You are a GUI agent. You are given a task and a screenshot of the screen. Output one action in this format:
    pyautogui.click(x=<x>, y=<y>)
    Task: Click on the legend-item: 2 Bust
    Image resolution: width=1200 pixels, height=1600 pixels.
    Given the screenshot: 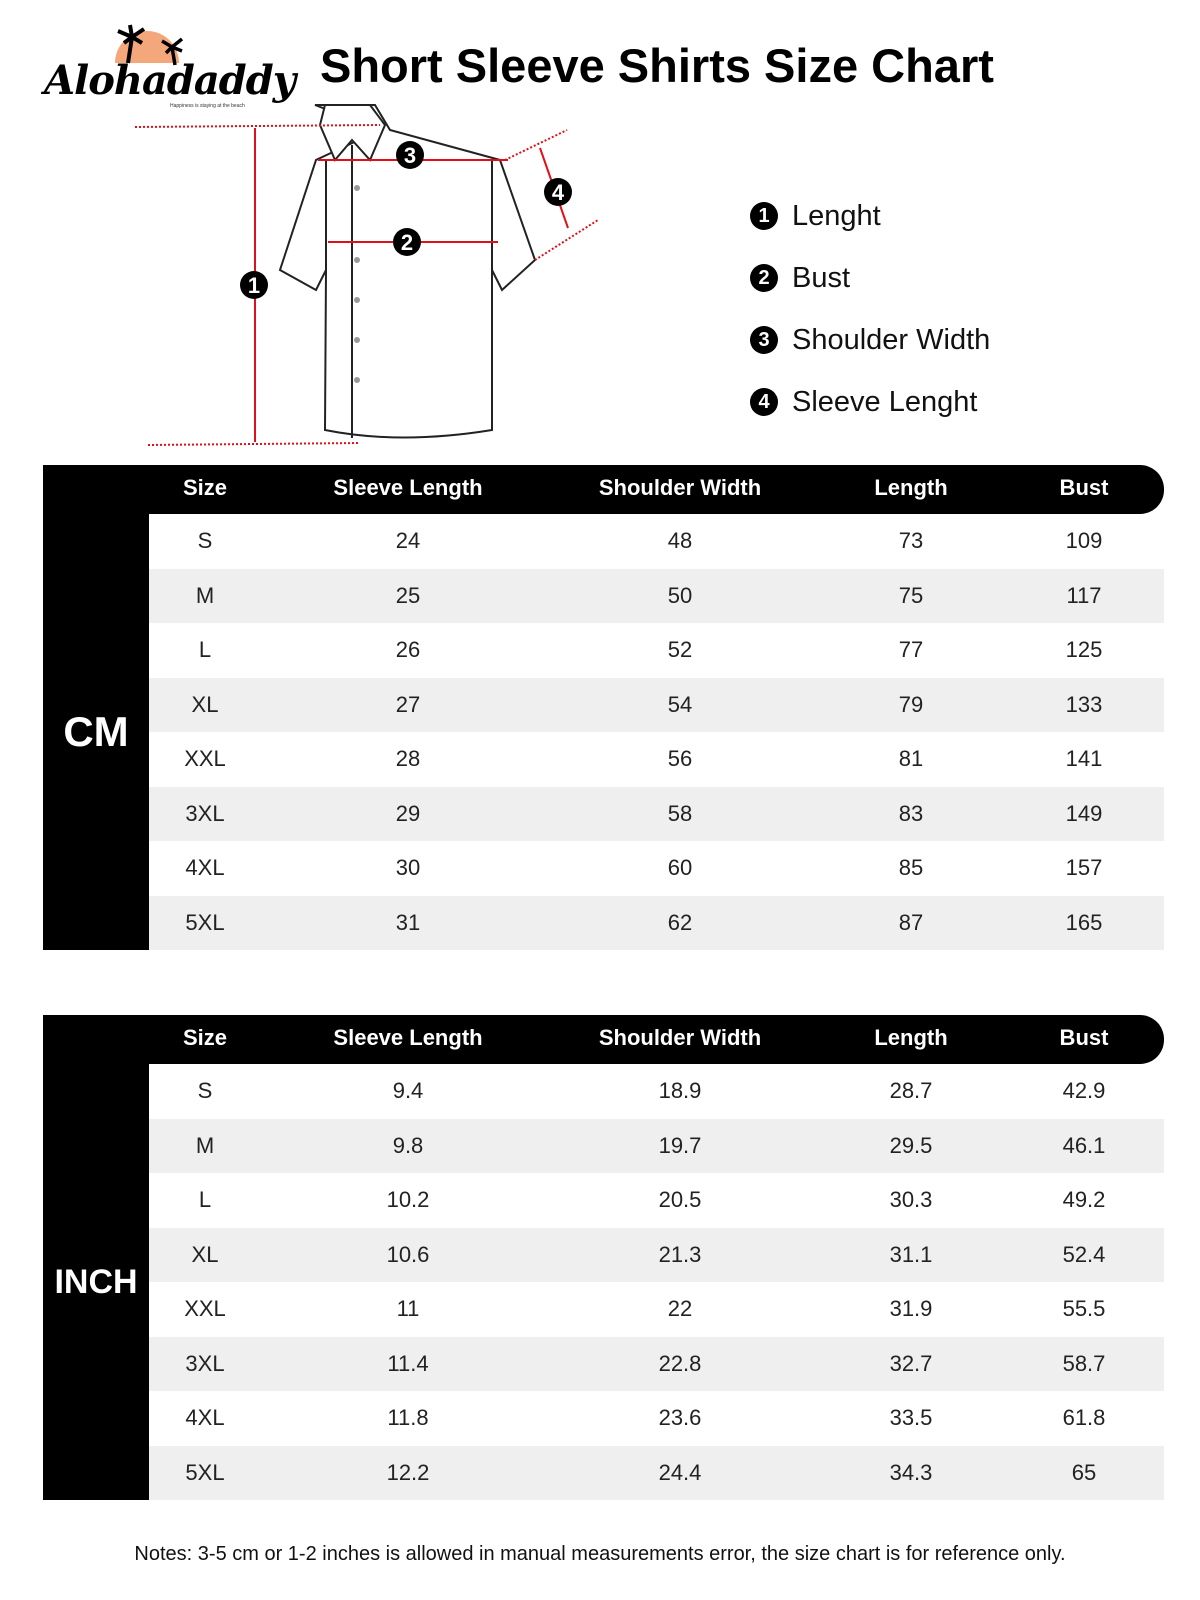 What is the action you would take?
    pyautogui.click(x=870, y=278)
    